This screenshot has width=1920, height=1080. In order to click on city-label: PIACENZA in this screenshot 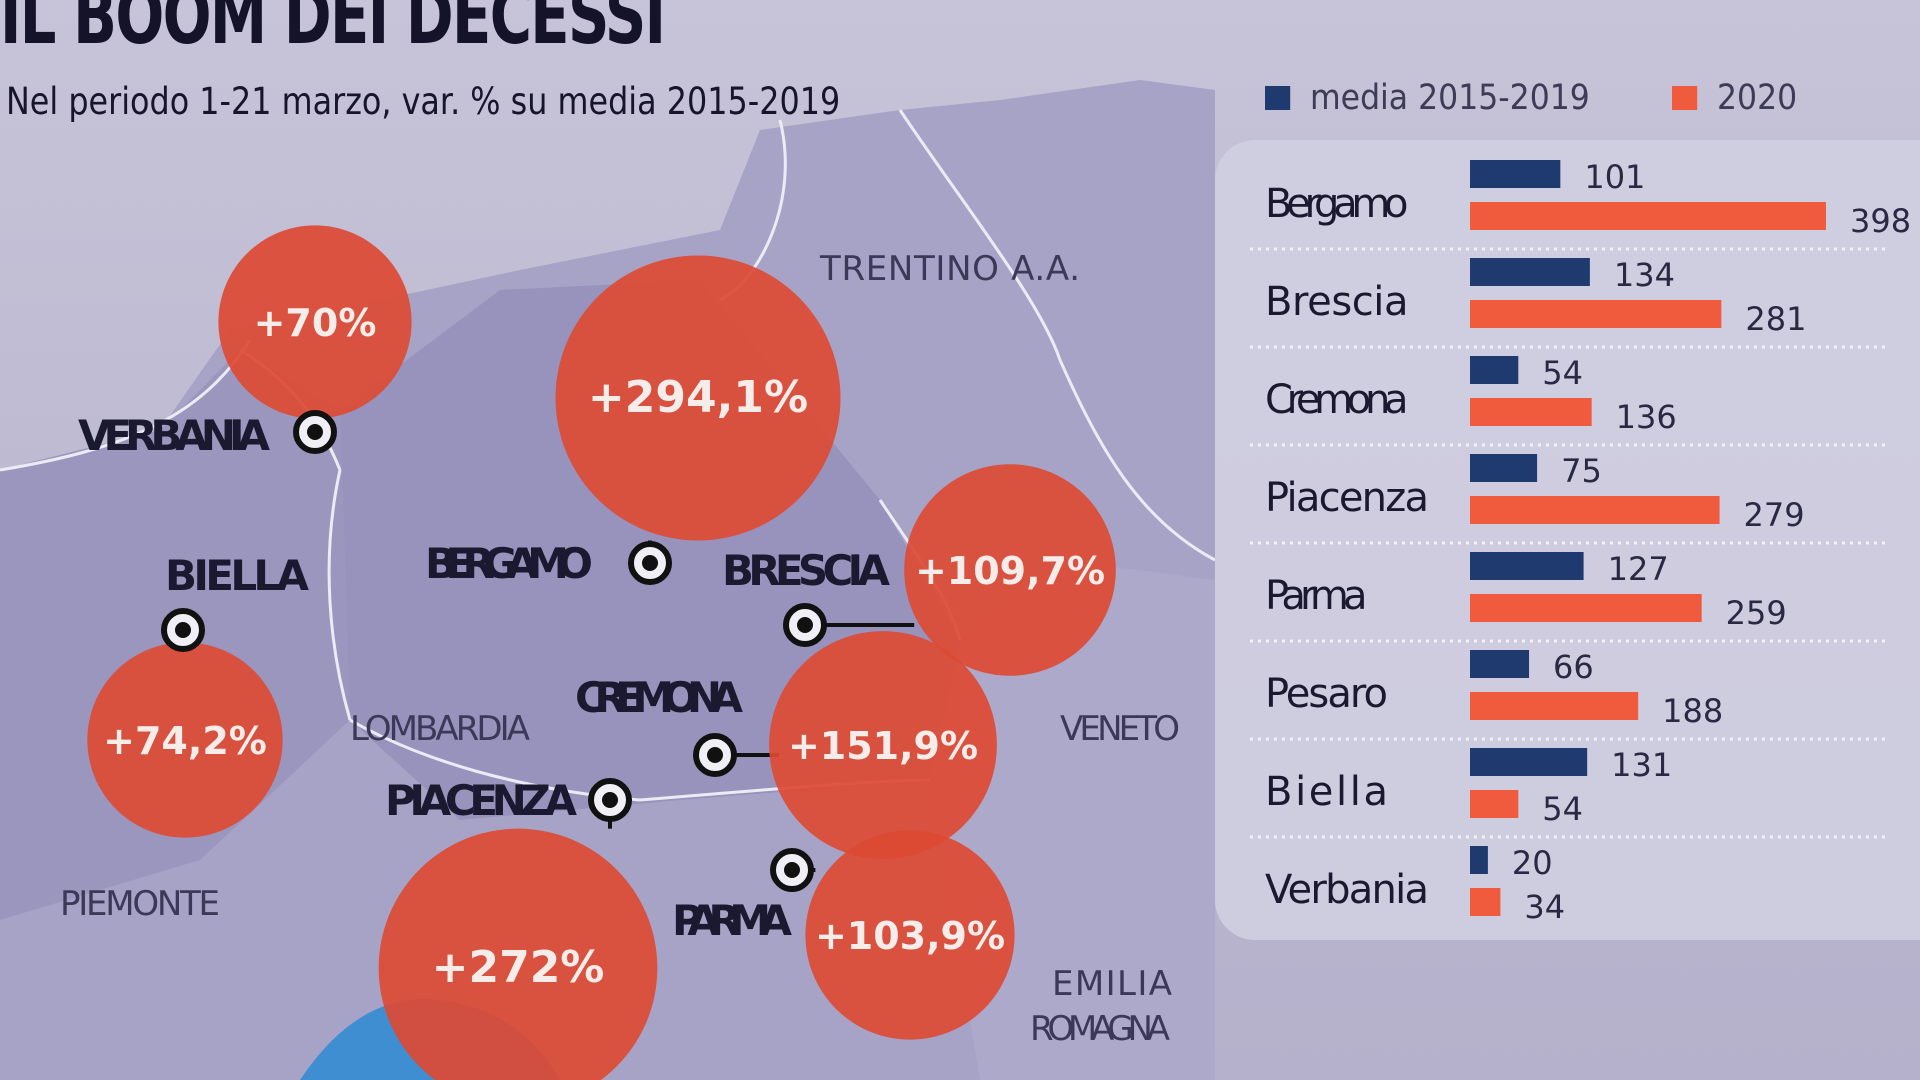, I will do `click(481, 800)`.